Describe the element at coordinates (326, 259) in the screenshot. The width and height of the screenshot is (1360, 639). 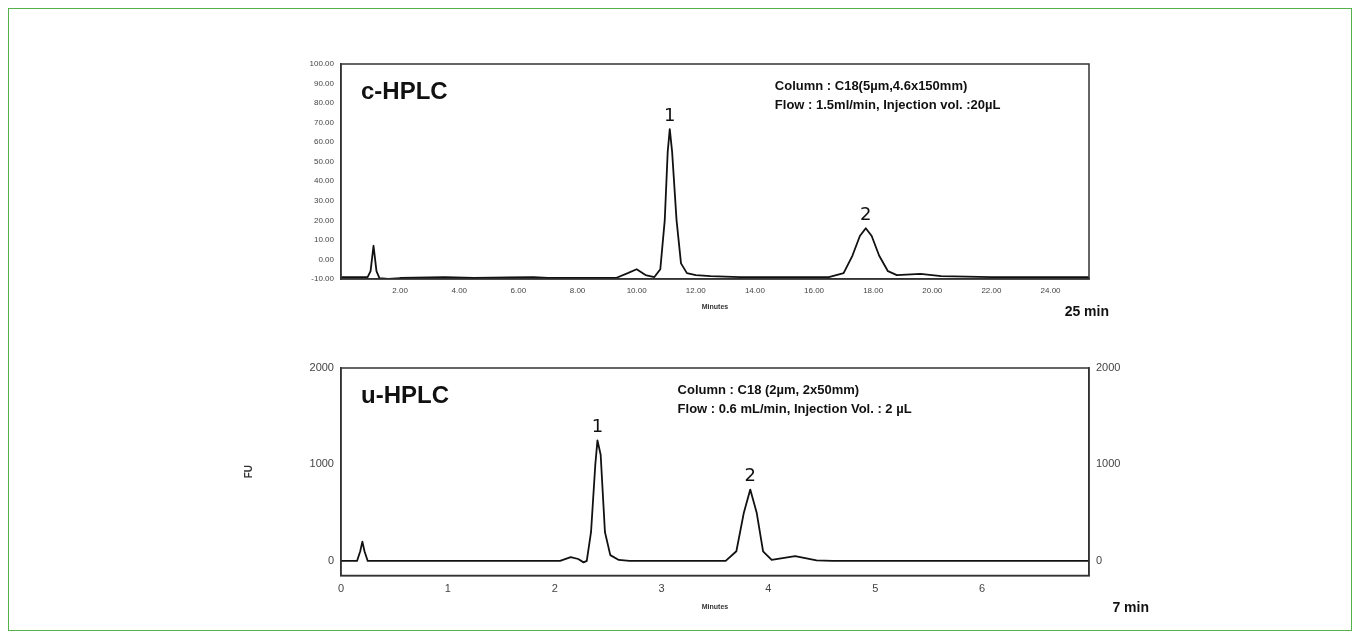
I see `y-tick-label: 0.00` at that location.